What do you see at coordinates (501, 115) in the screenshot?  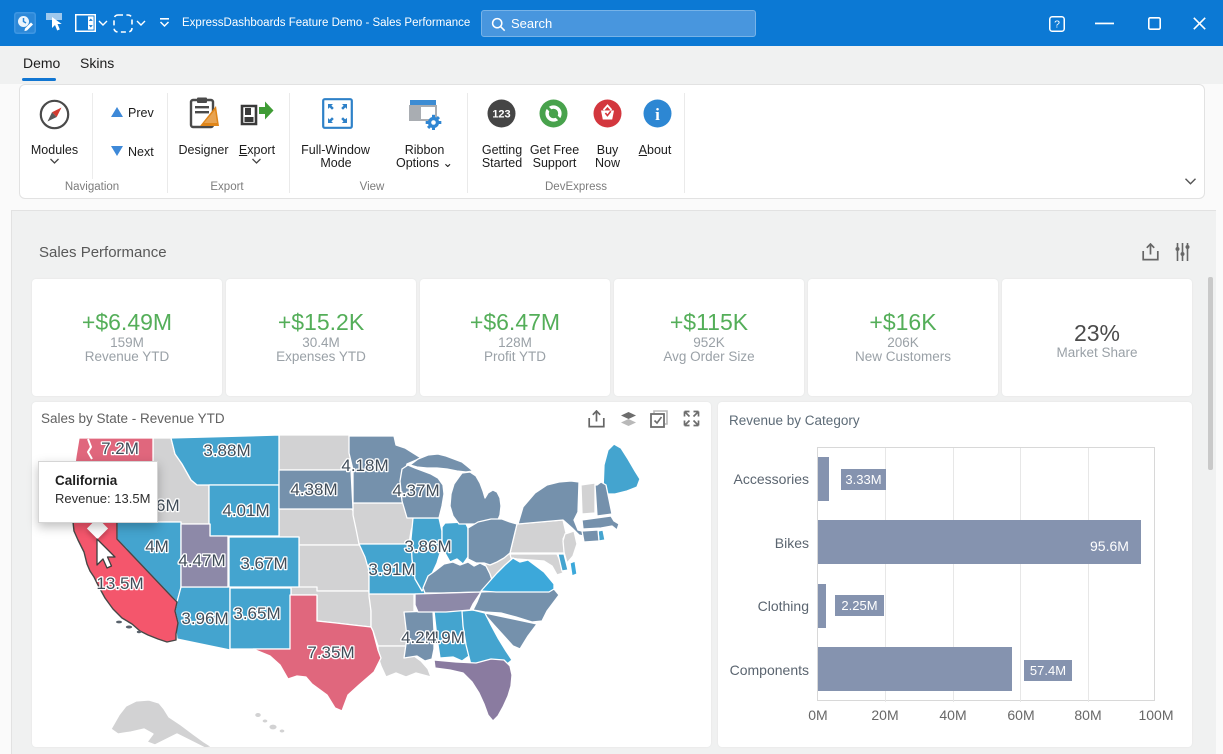 I see `svg-text: 123` at bounding box center [501, 115].